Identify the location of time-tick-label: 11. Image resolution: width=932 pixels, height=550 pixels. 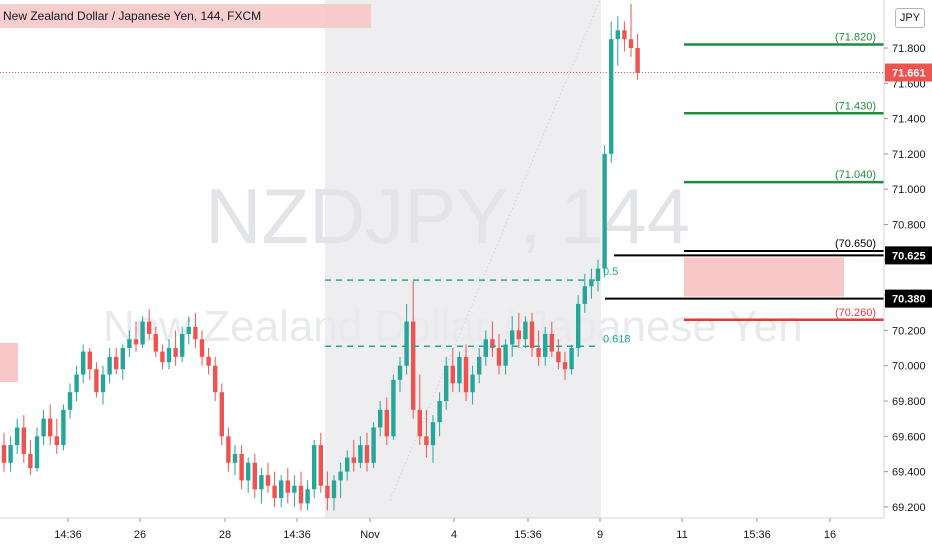
(681, 535).